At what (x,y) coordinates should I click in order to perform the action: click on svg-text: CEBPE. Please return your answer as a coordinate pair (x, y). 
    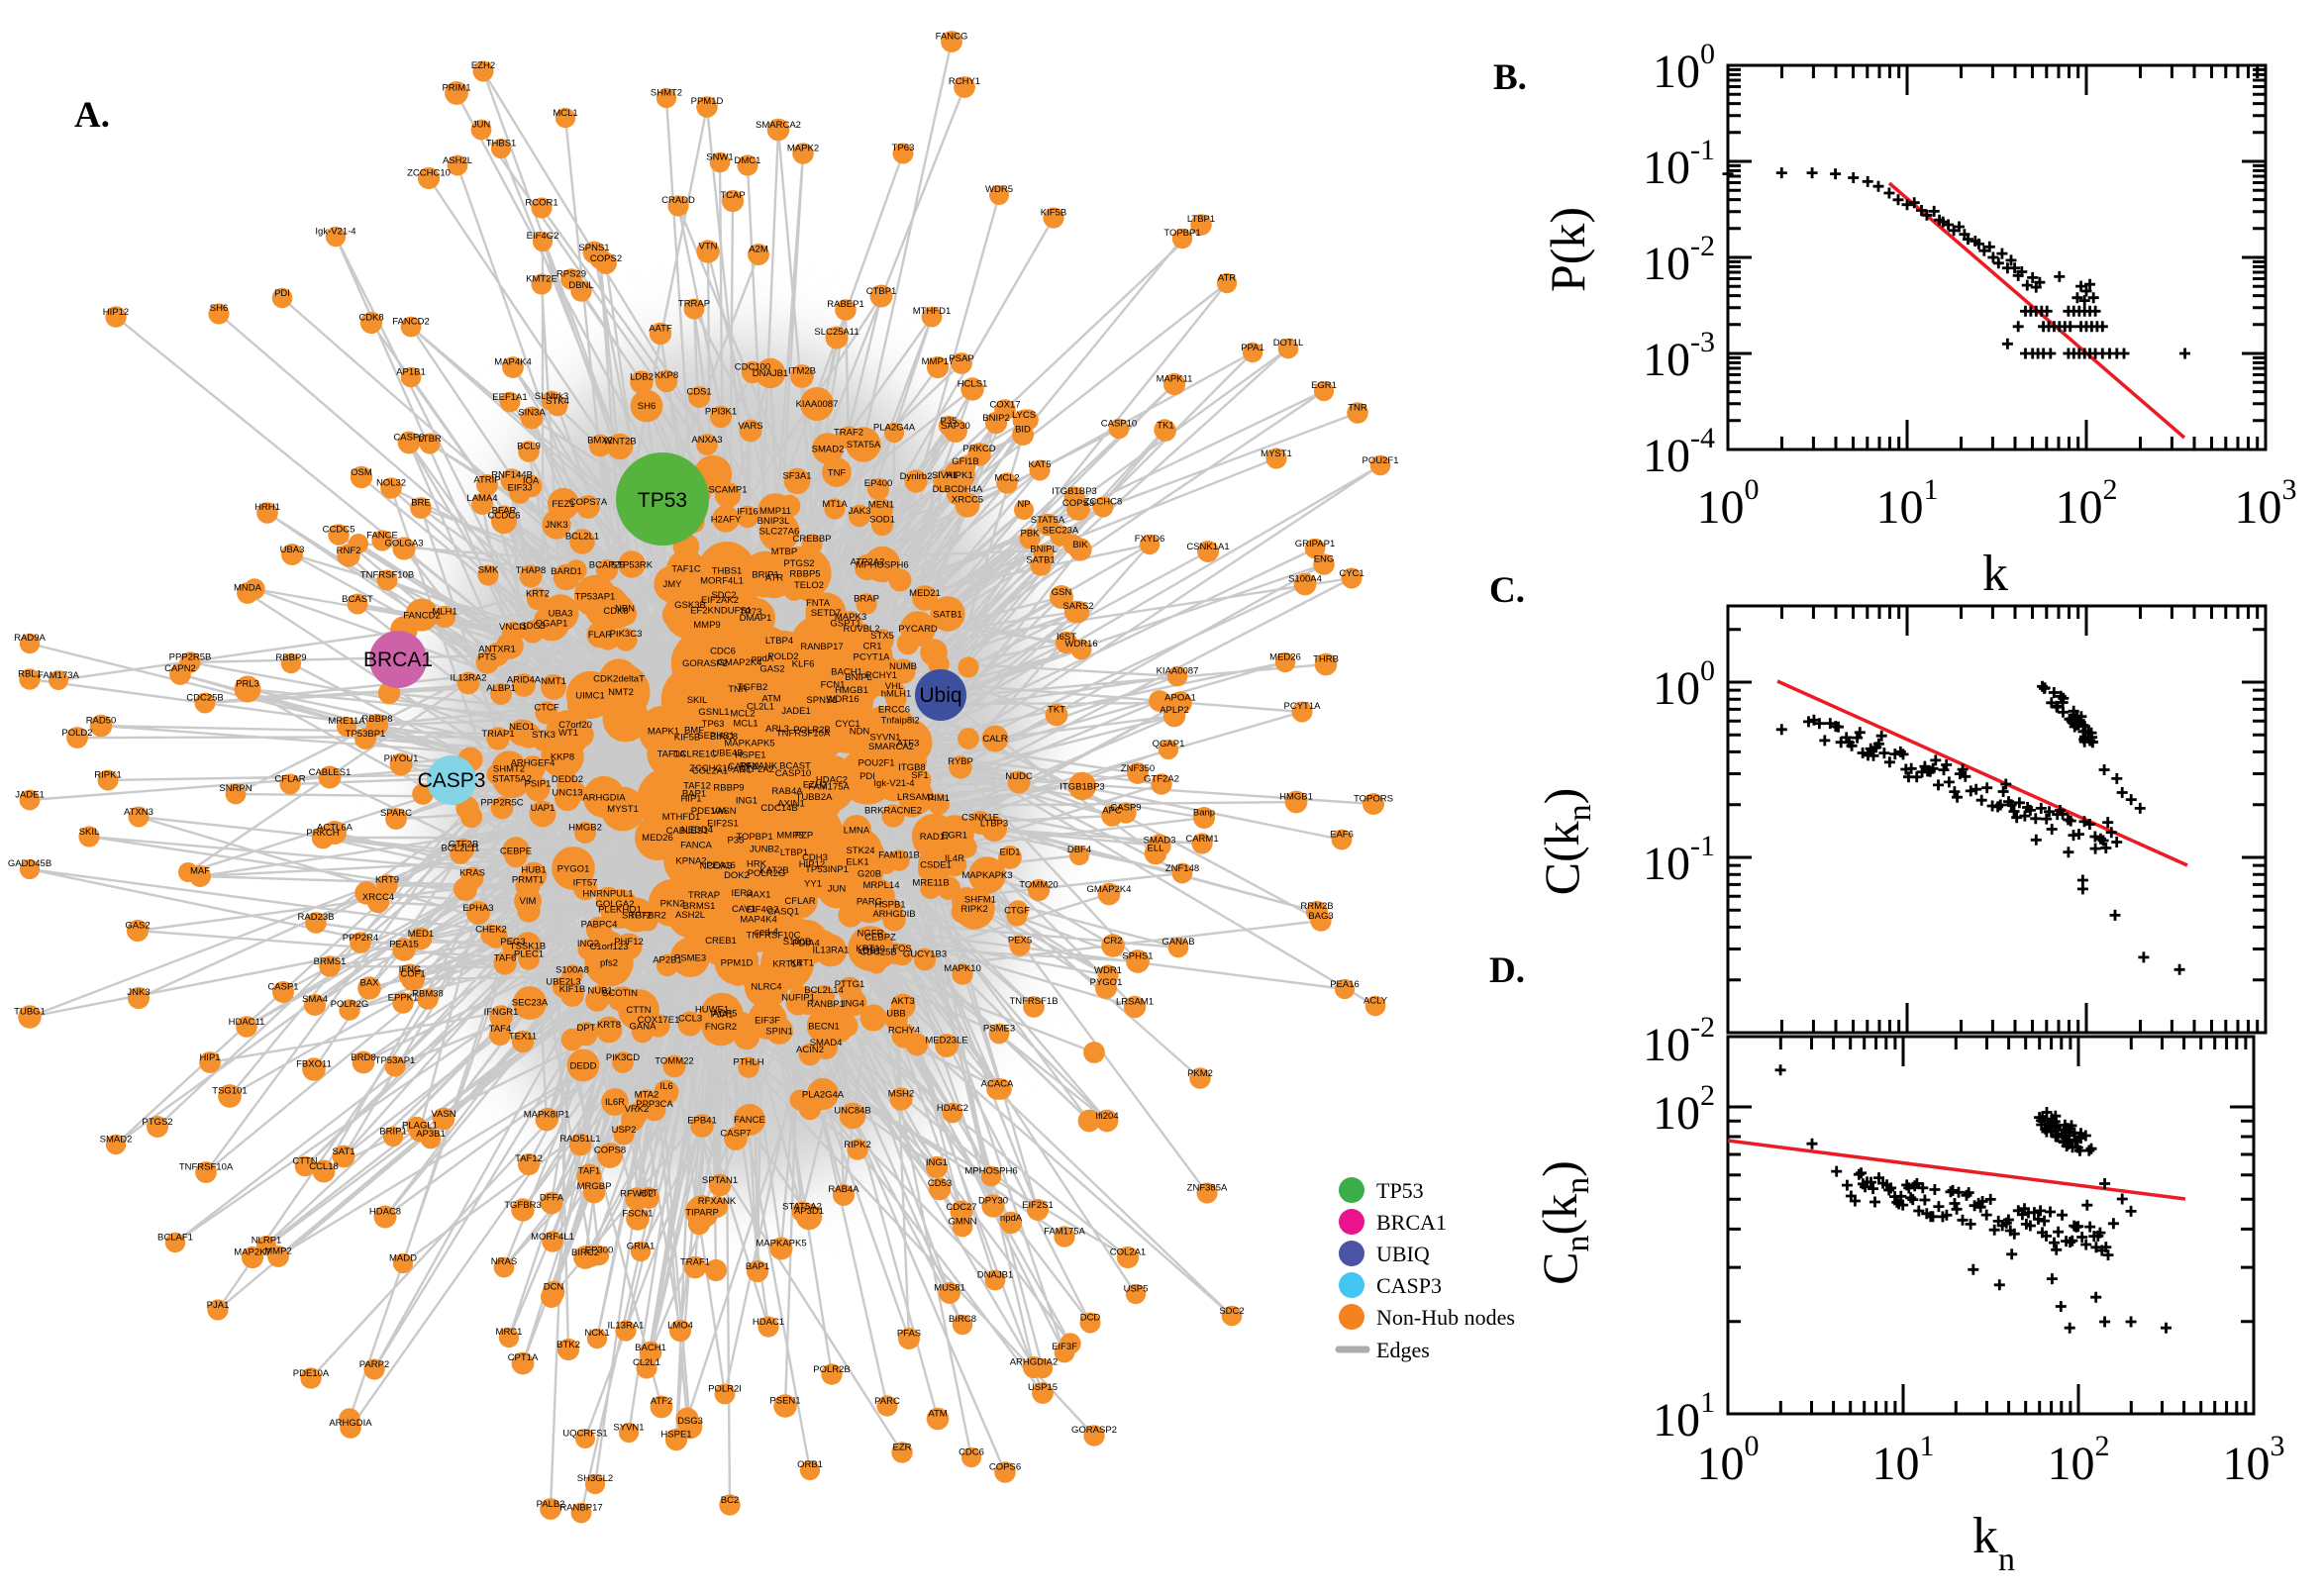
    Looking at the image, I should click on (516, 851).